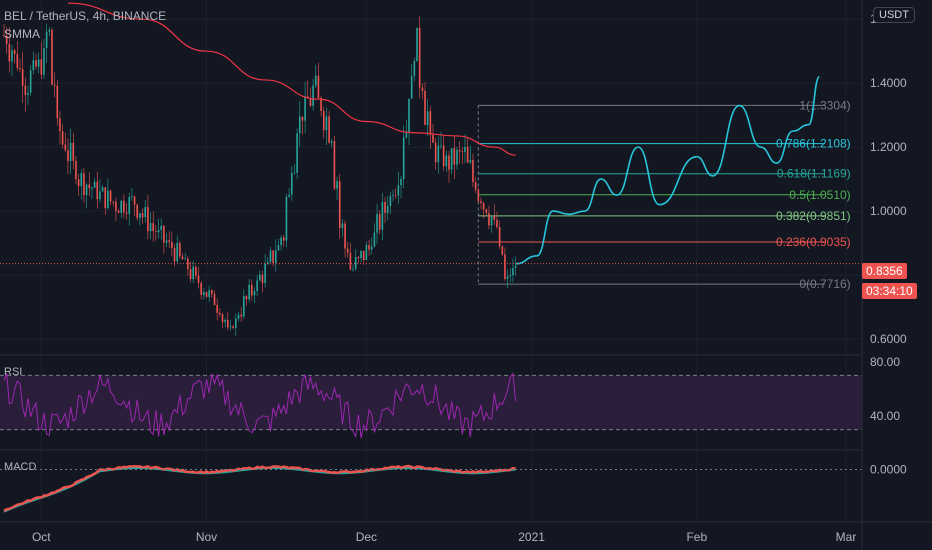 This screenshot has width=932, height=550. What do you see at coordinates (824, 105) in the screenshot?
I see `fib-level-label: 1(1.3304)` at bounding box center [824, 105].